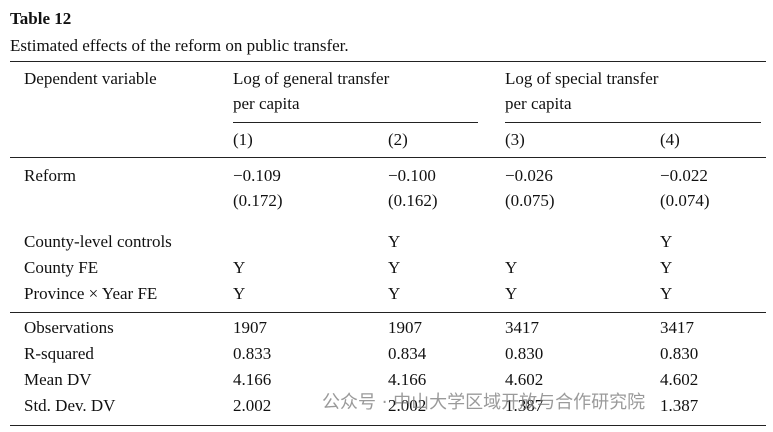 The width and height of the screenshot is (773, 432). I want to click on group-header: Log of special transfer, so click(582, 78).